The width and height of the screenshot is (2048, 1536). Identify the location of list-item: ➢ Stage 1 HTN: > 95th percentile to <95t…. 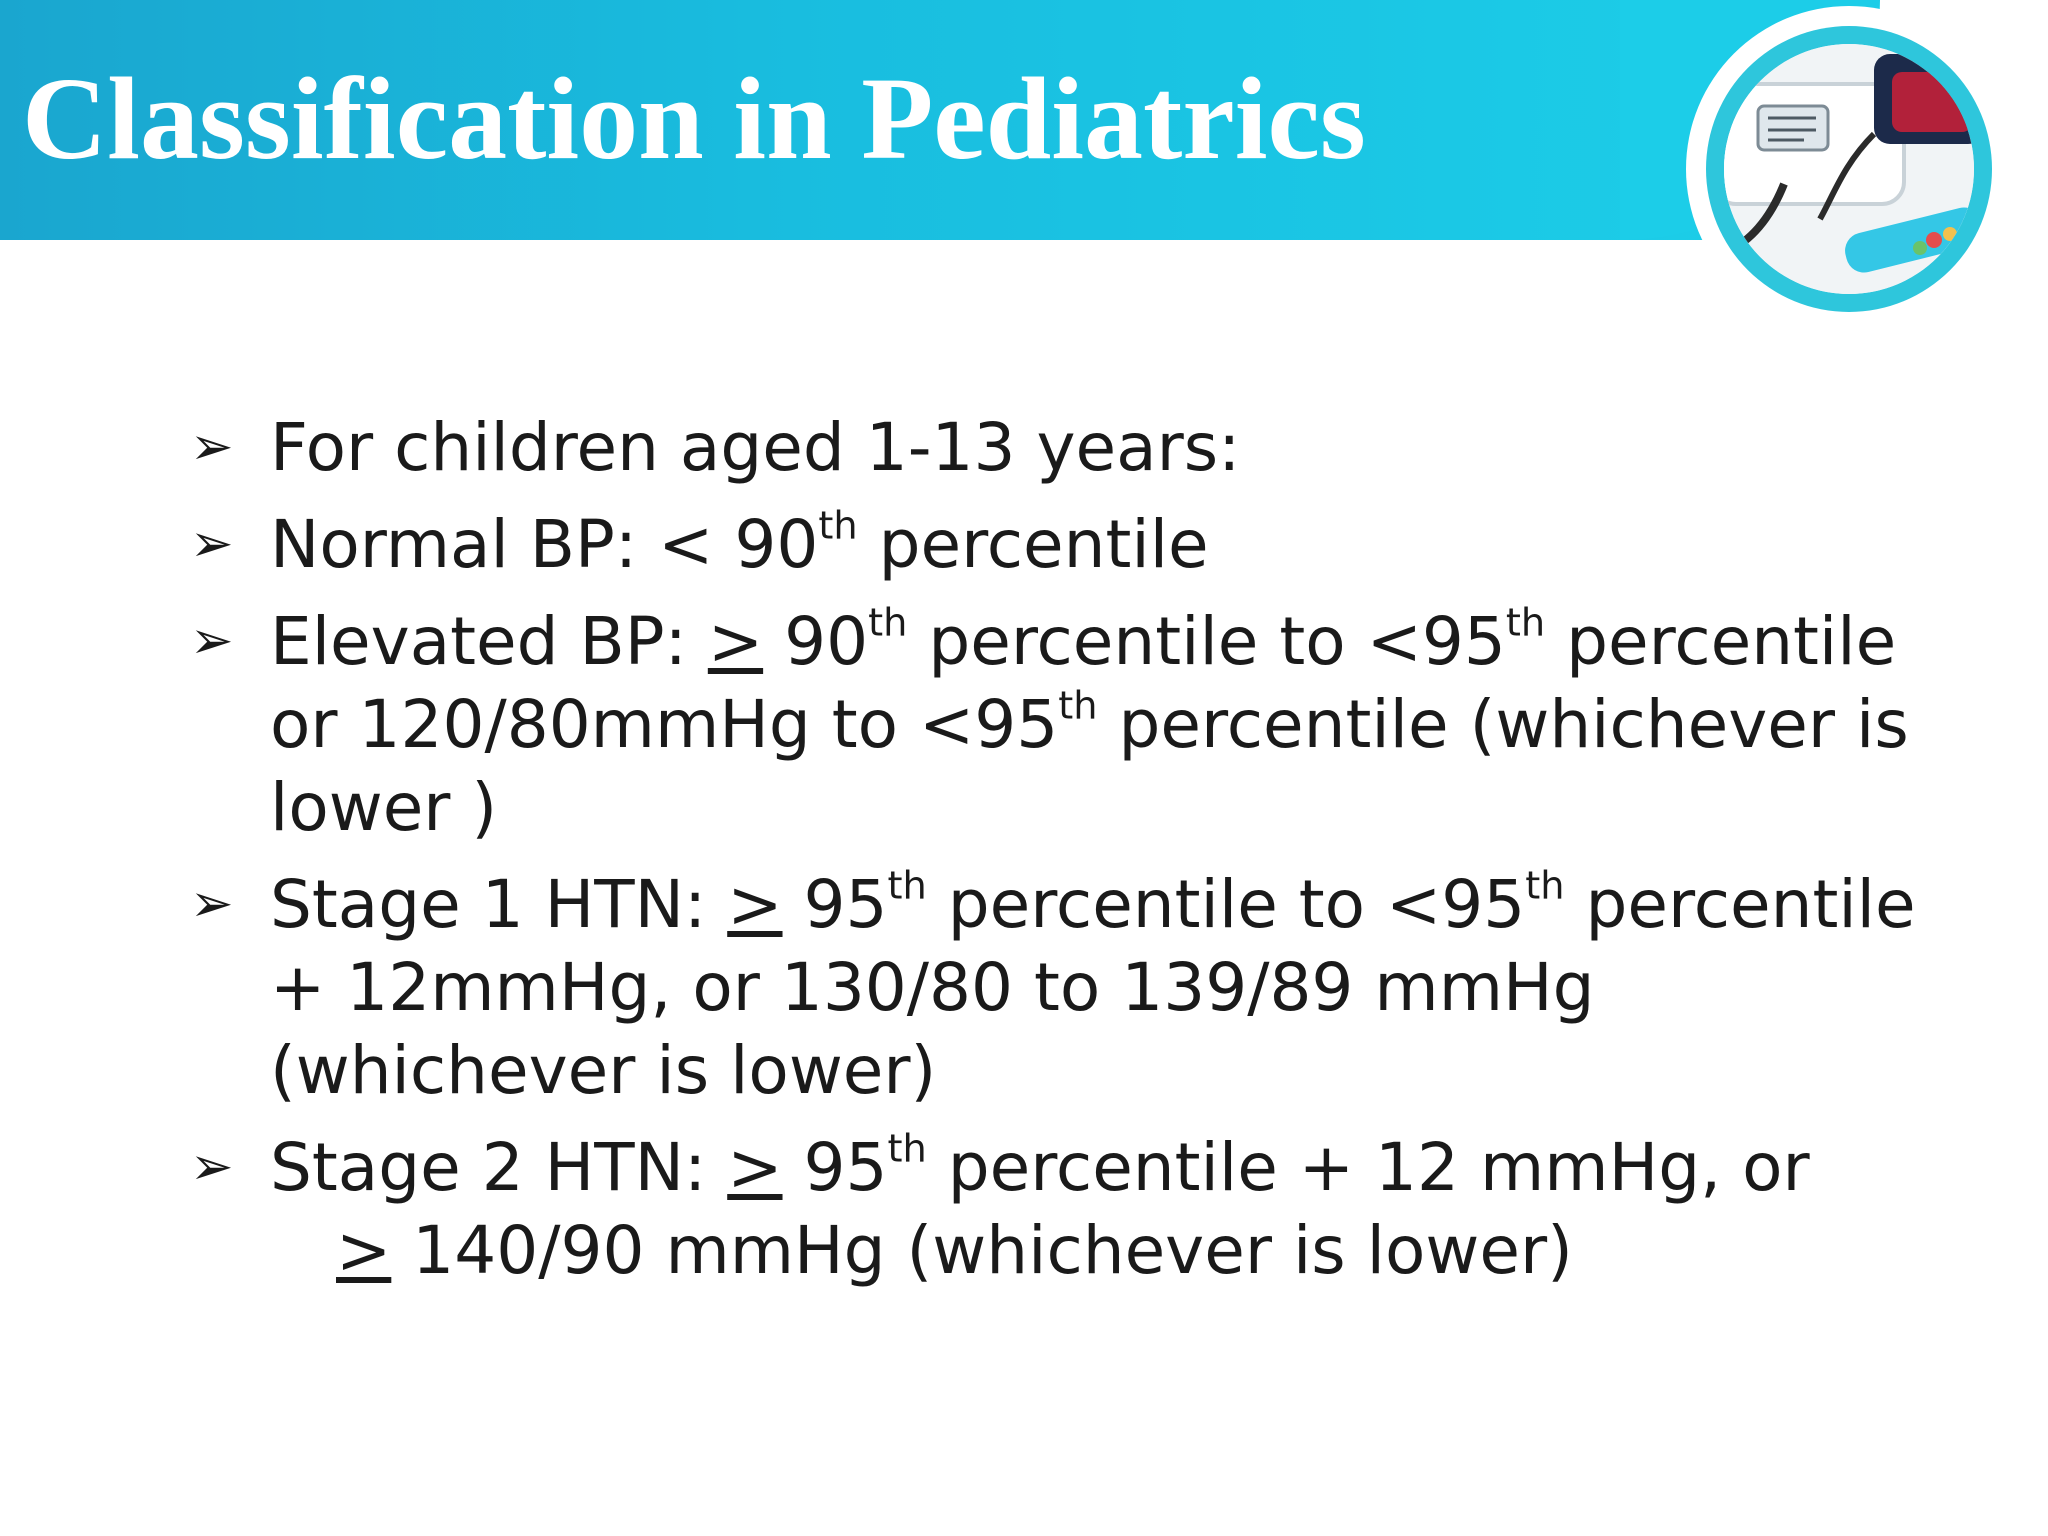
(1060, 987).